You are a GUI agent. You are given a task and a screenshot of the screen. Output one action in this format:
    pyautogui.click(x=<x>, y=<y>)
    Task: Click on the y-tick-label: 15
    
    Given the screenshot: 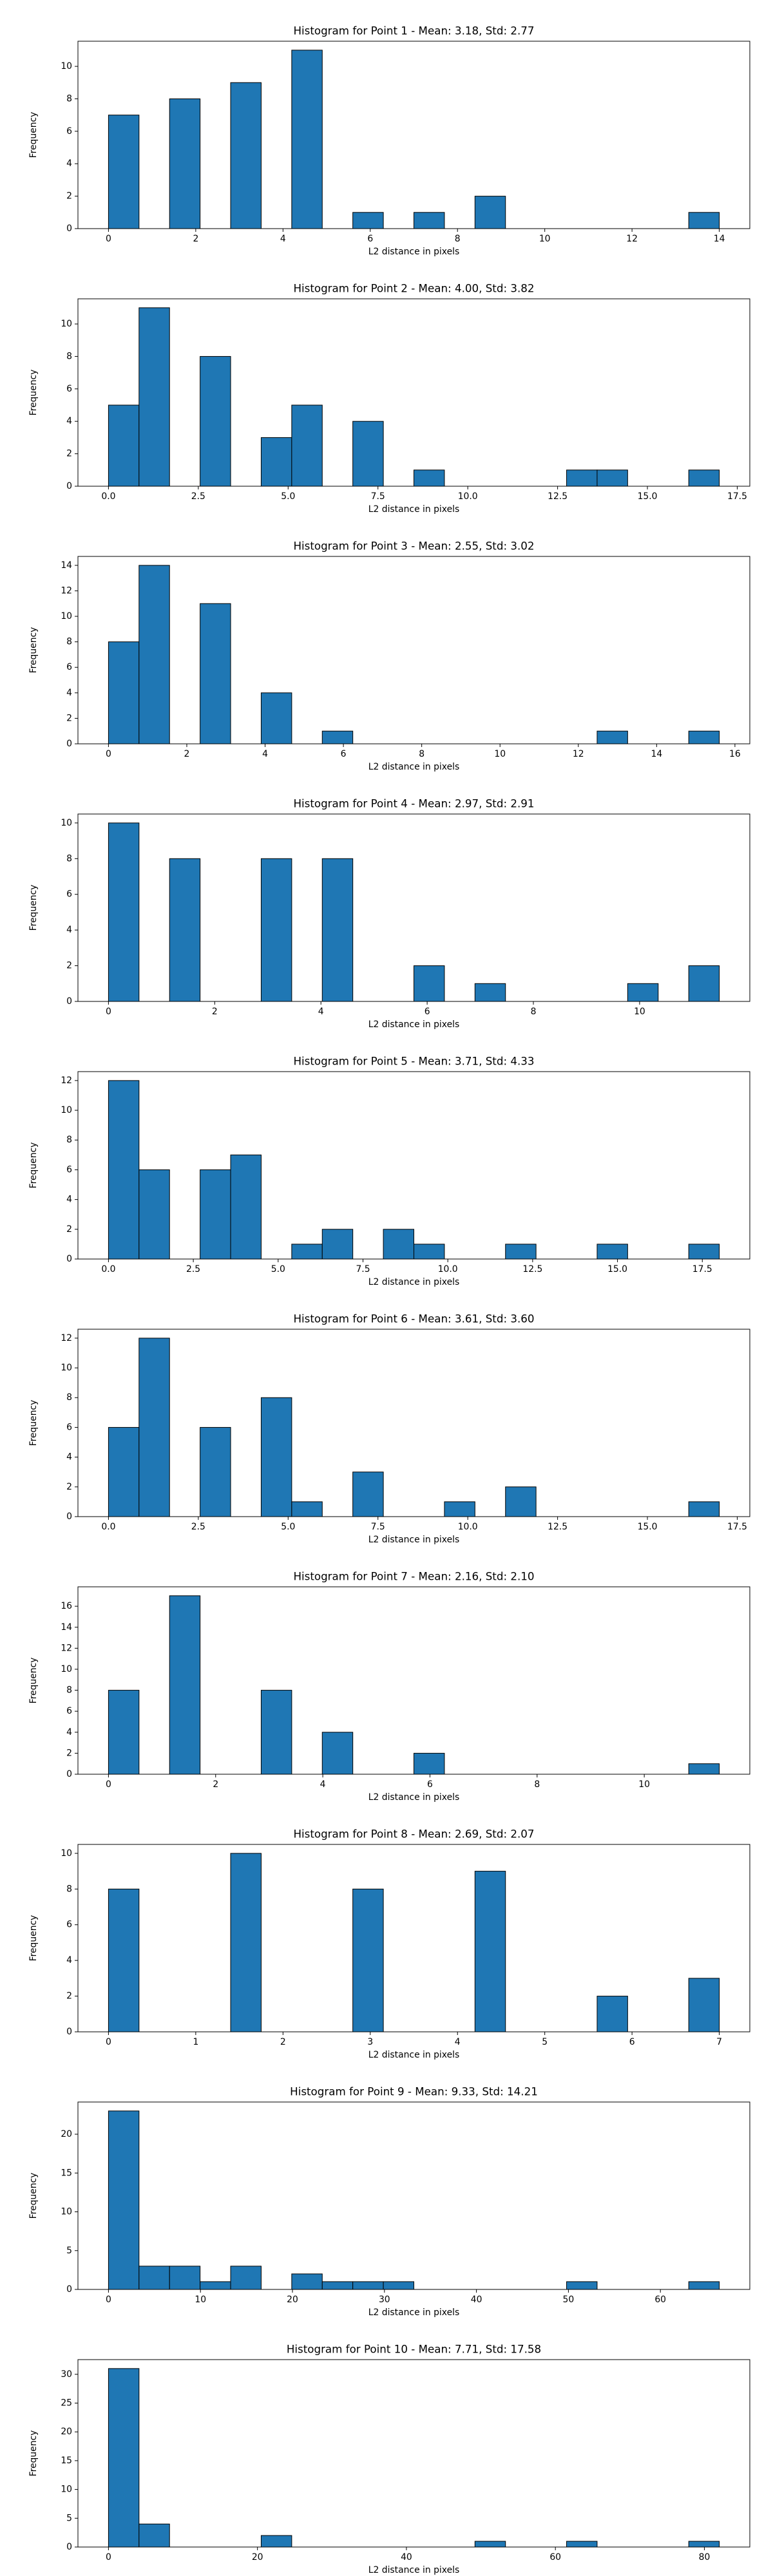 What is the action you would take?
    pyautogui.click(x=66, y=2461)
    